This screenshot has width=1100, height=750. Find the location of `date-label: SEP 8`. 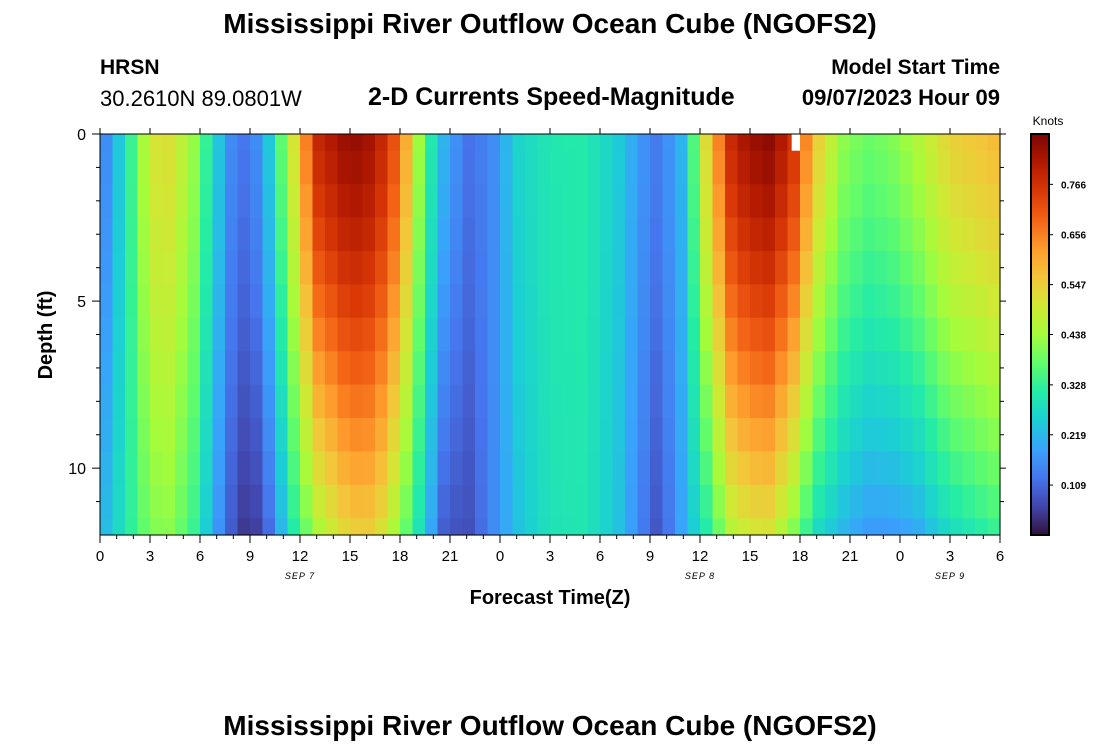

date-label: SEP 8 is located at coordinates (700, 576).